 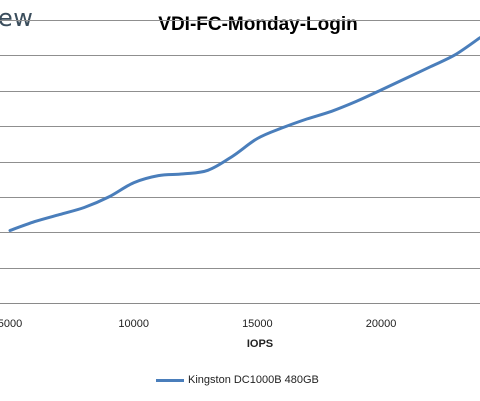 What do you see at coordinates (17, 18) in the screenshot?
I see `logo-fragment: ew` at bounding box center [17, 18].